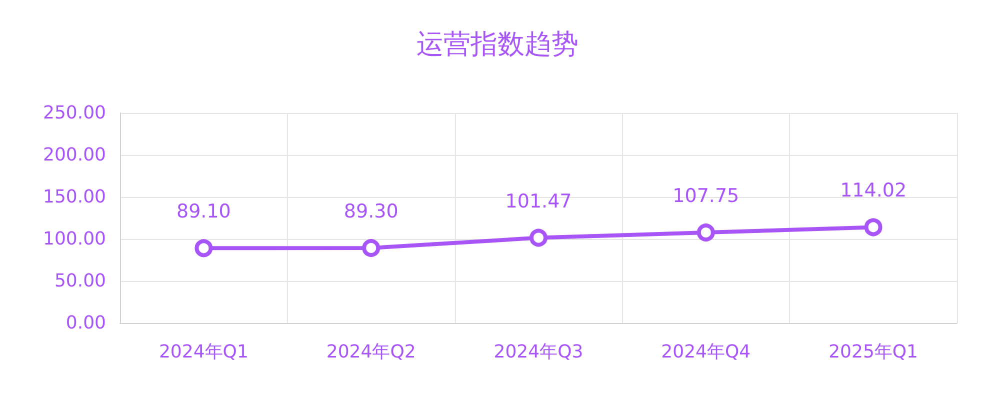 The height and width of the screenshot is (415, 995). What do you see at coordinates (539, 352) in the screenshot?
I see `x-tick-label: 2024年Q3` at bounding box center [539, 352].